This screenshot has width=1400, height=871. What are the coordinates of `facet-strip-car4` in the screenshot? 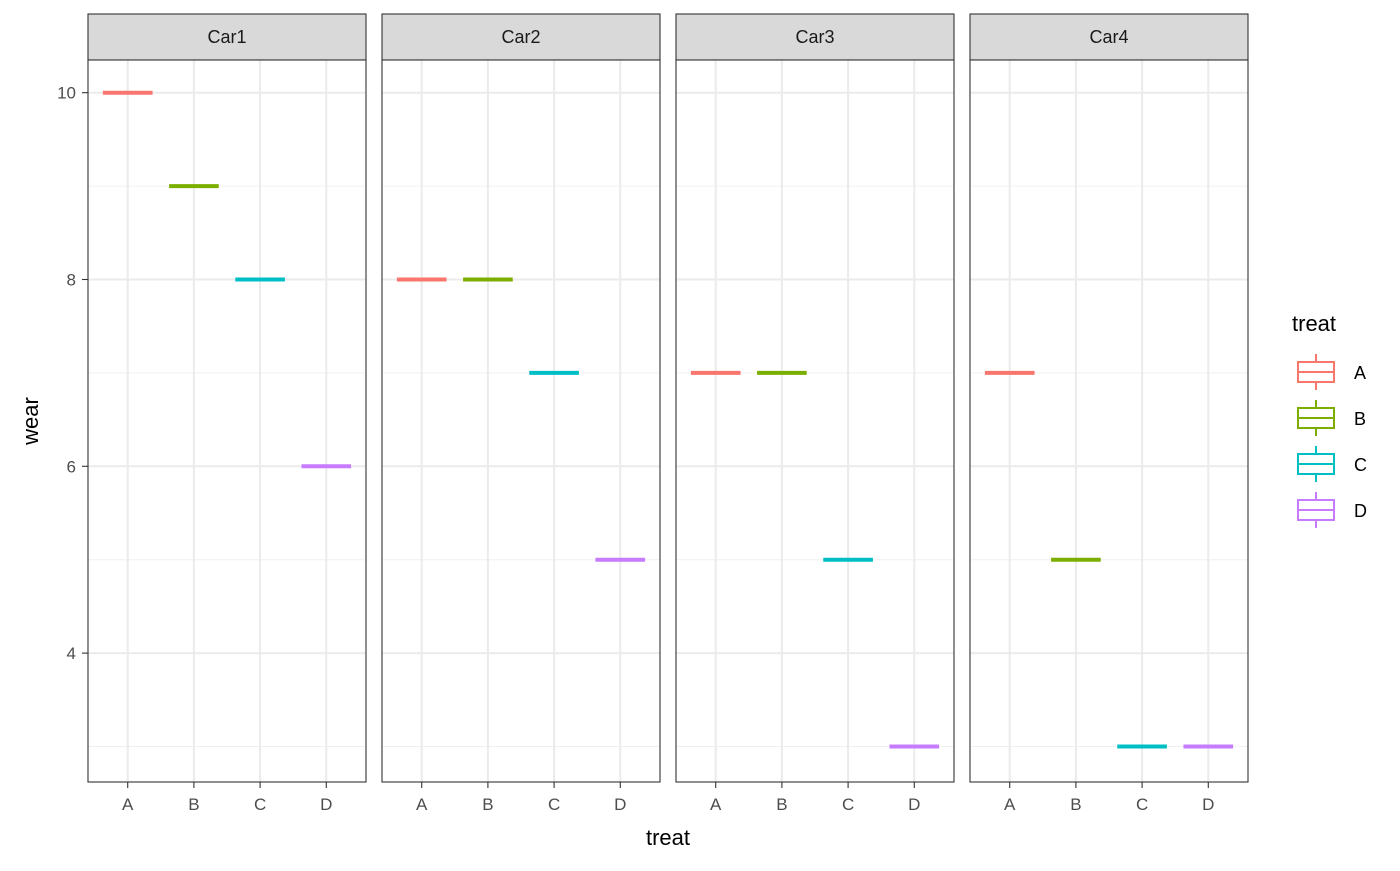 It's located at (1109, 37).